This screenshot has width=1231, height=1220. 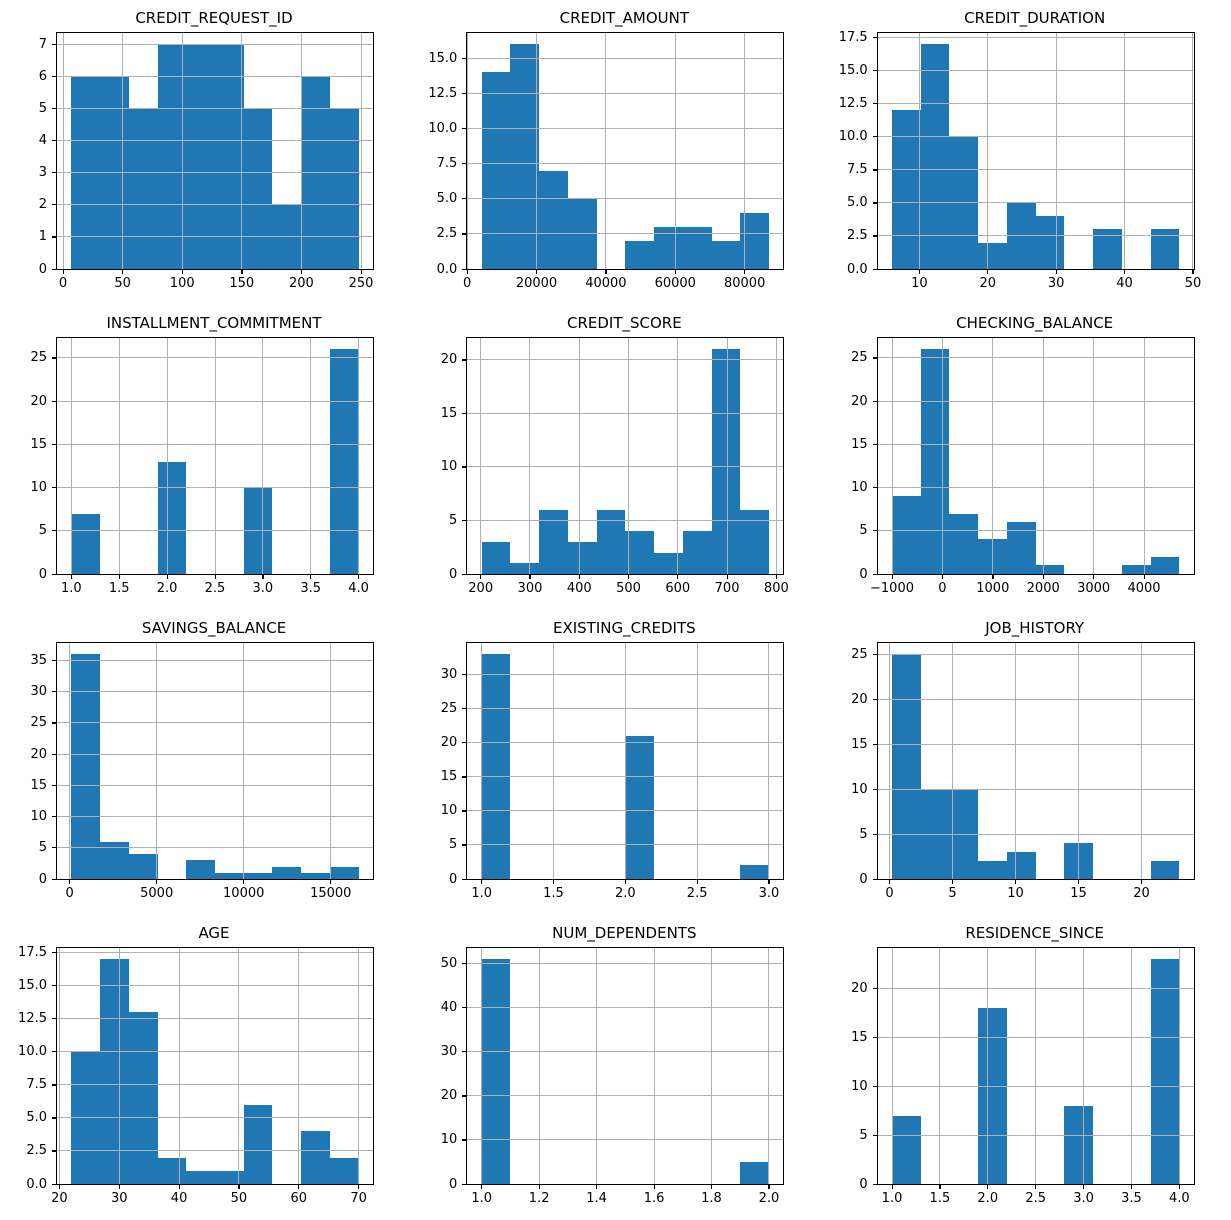 I want to click on subplot-title: INSTALLMENT_COMMITMENT, so click(x=214, y=323).